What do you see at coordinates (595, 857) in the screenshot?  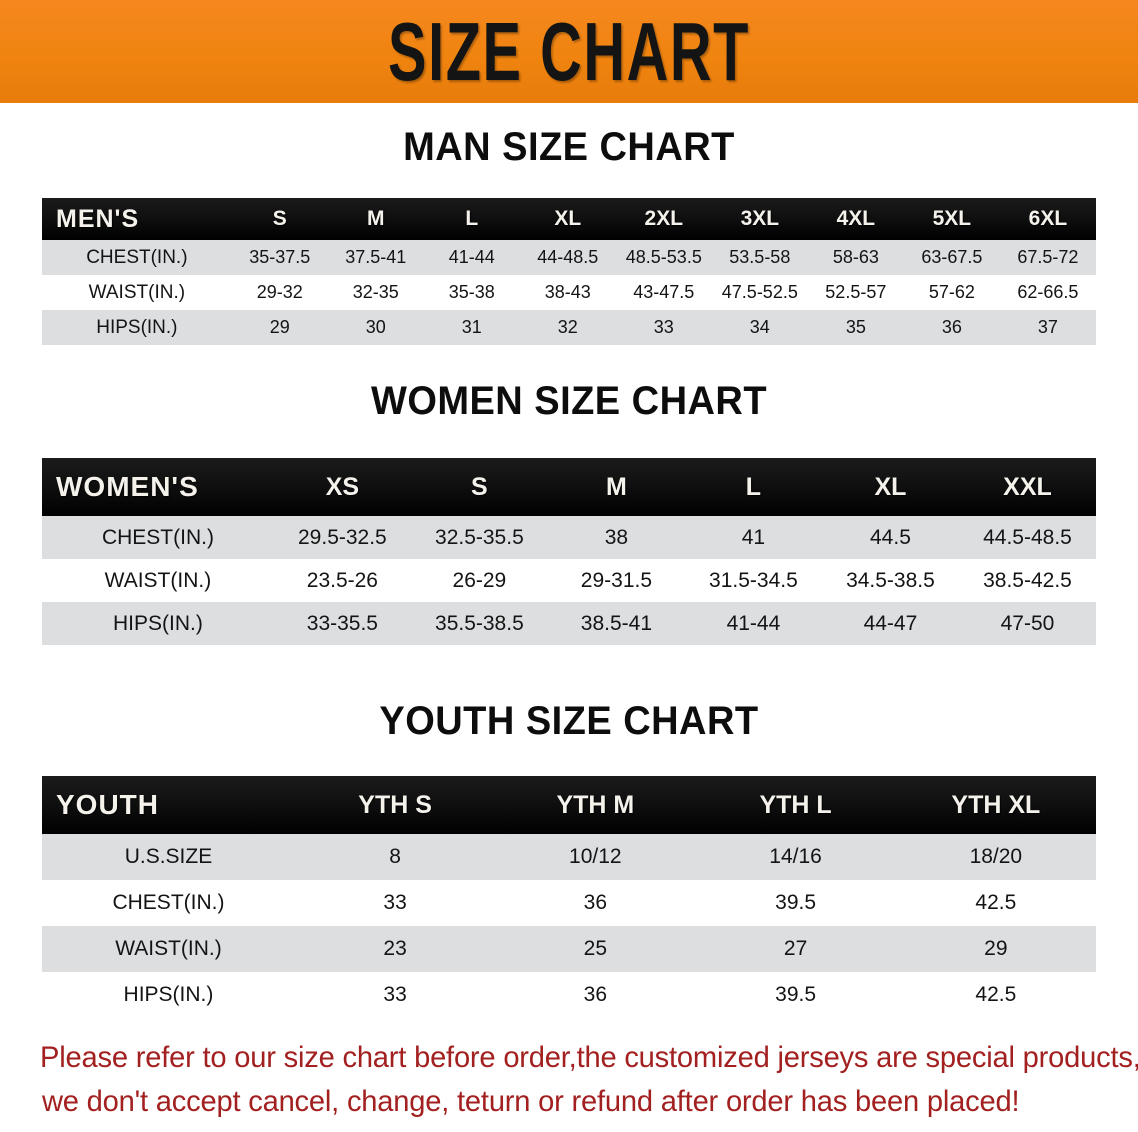 I see `table-cell: 10/12` at bounding box center [595, 857].